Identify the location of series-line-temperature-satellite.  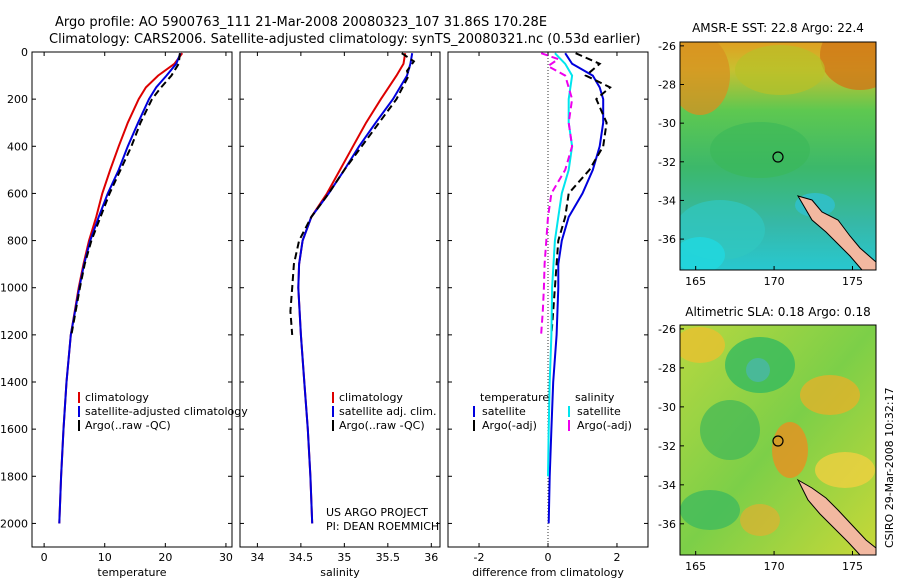
(576, 288).